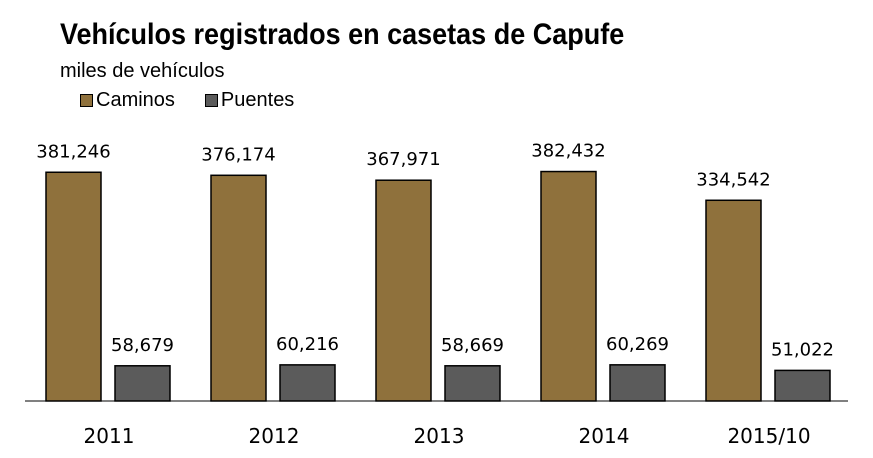 The height and width of the screenshot is (458, 873). I want to click on legend-item-puentes: Puentes, so click(249, 100).